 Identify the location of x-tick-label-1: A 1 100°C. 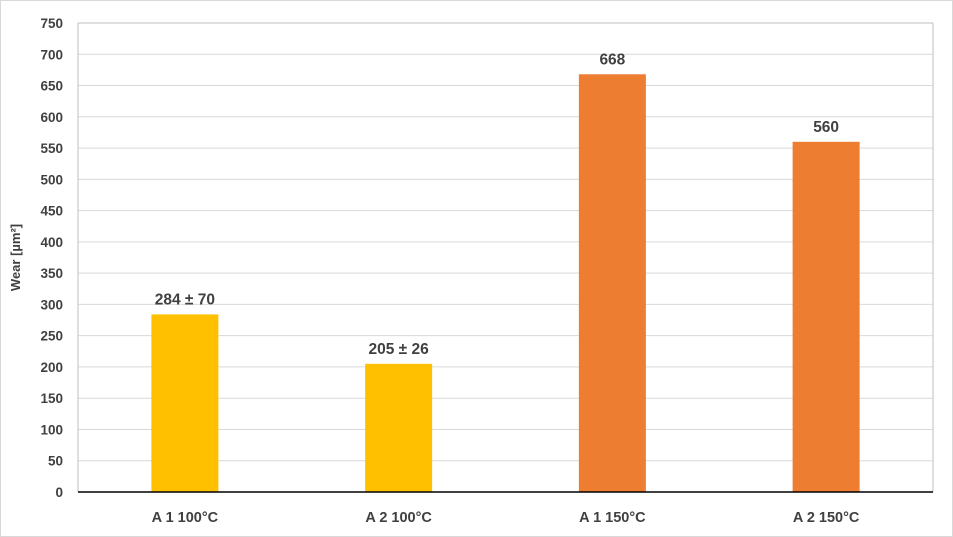
(185, 518).